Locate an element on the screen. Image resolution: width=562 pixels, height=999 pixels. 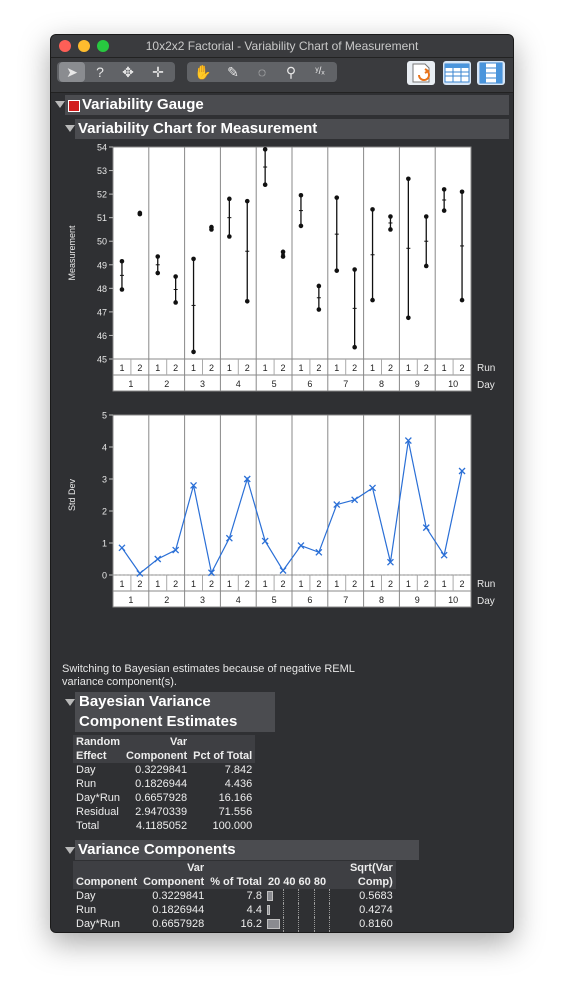
lasso-tool-icon: ◌ is located at coordinates (262, 72).